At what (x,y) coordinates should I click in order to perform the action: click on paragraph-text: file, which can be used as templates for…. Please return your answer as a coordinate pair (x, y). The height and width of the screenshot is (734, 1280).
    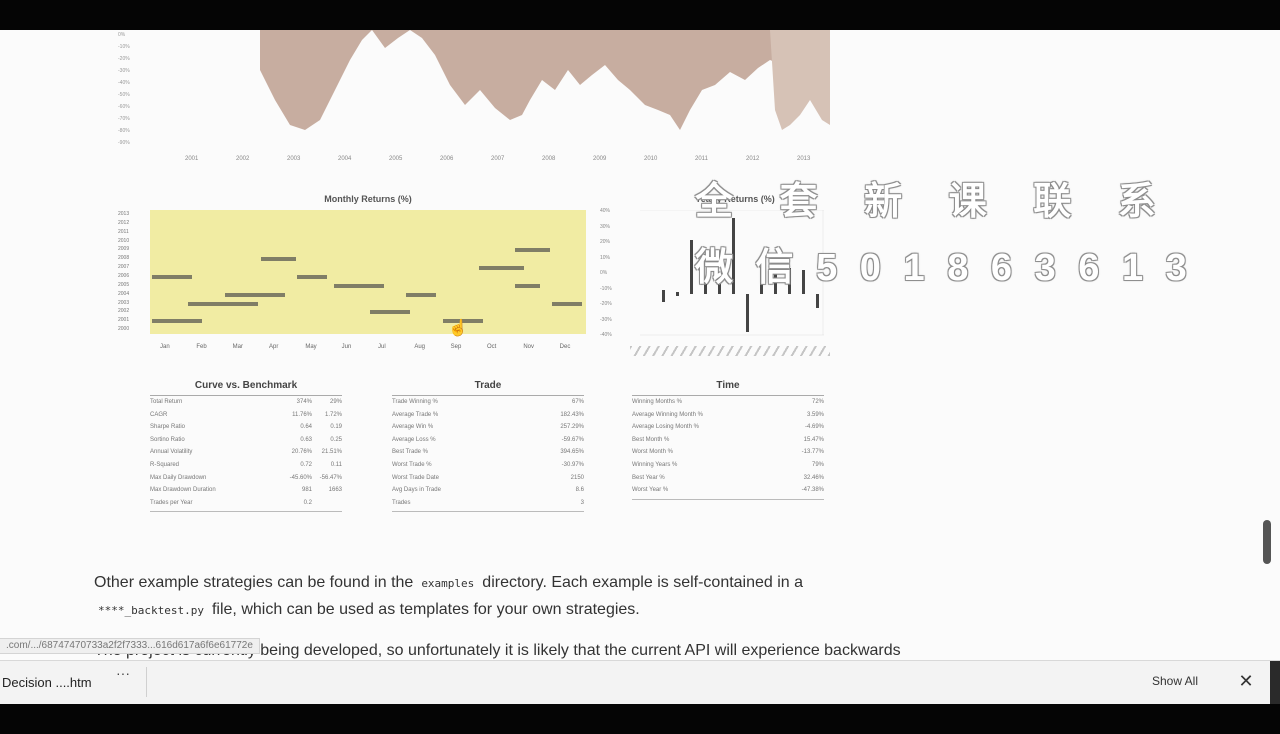
    Looking at the image, I should click on (425, 609).